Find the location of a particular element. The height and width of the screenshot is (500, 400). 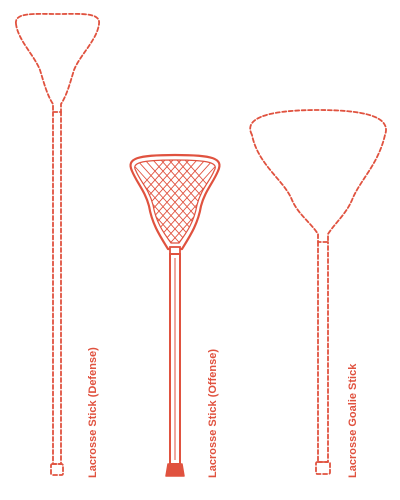

goalie-stick-label: Lacrosse Goalie Stick is located at coordinates (353, 420).